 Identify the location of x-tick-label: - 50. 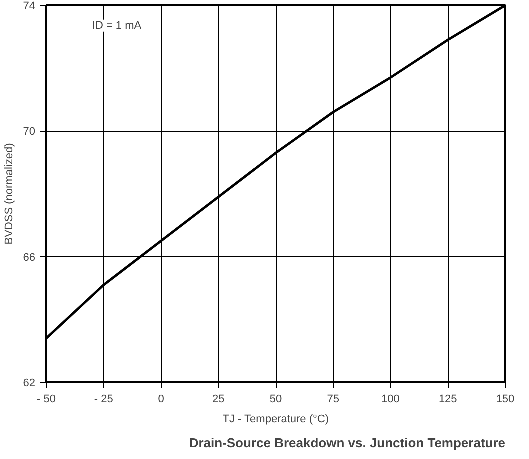
(46, 400).